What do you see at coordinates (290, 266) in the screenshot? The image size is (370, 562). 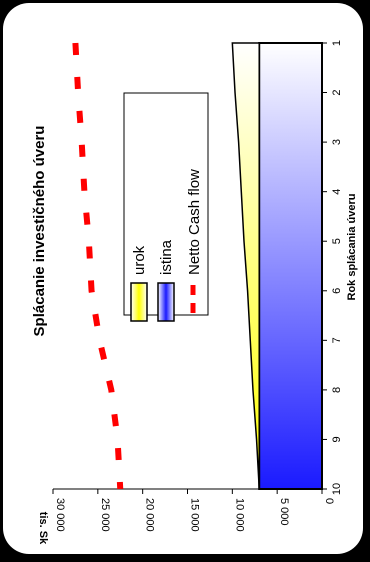 I see `area-istina` at bounding box center [290, 266].